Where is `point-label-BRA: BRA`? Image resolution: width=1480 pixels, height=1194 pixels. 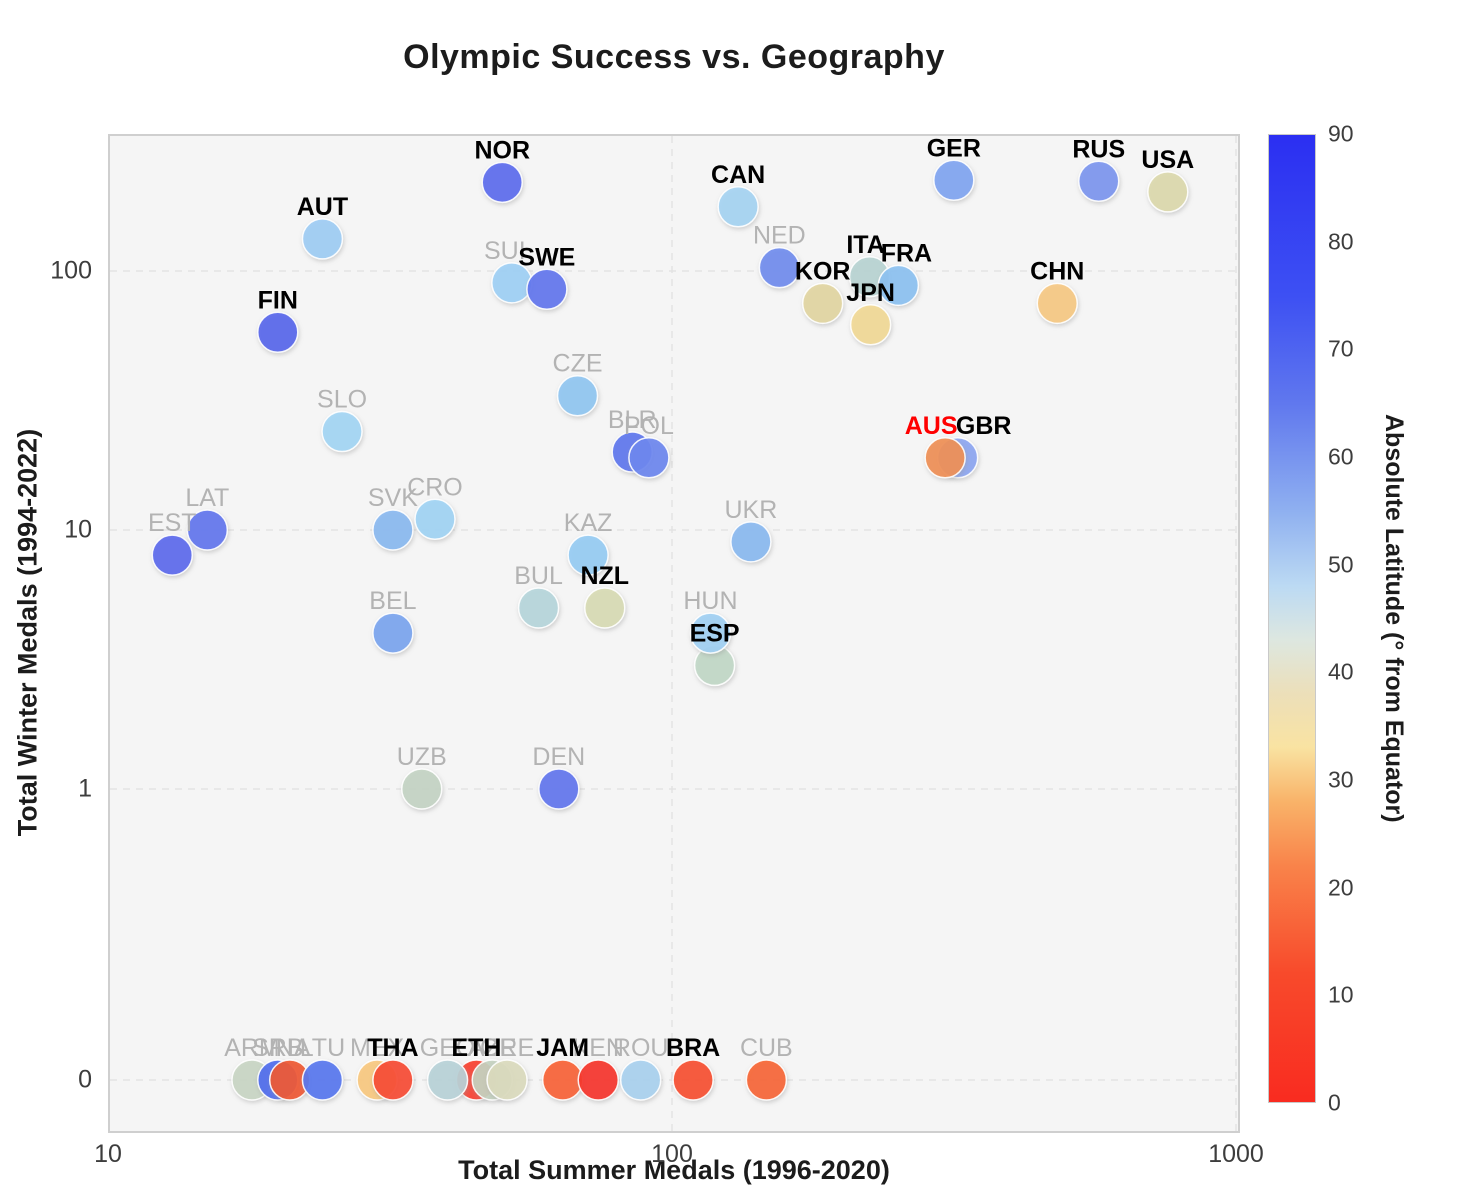 point-label-BRA: BRA is located at coordinates (693, 1048).